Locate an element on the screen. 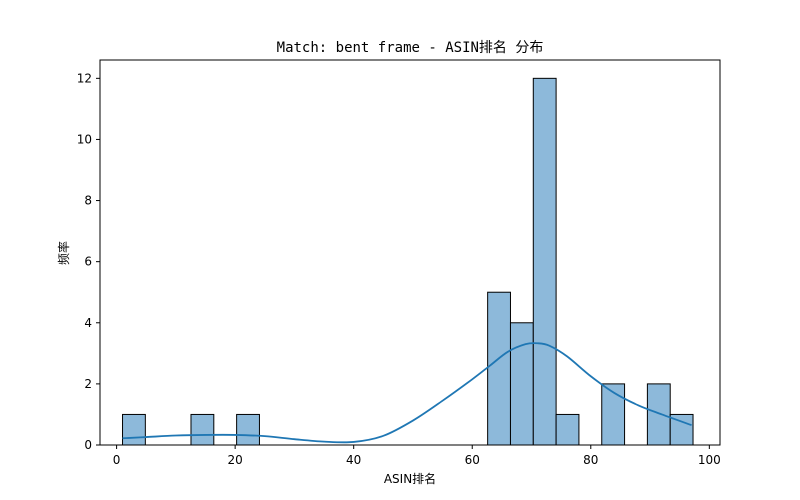 Image resolution: width=800 pixels, height=500 pixels. x-tick-label: 20 is located at coordinates (235, 460).